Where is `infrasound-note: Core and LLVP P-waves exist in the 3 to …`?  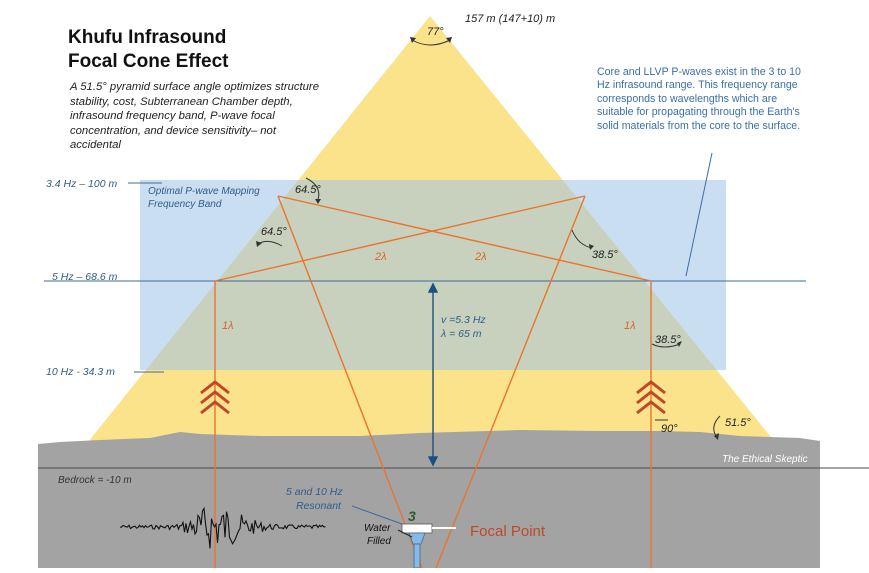
infrasound-note: Core and LLVP P-waves exist in the 3 to … is located at coordinates (699, 99).